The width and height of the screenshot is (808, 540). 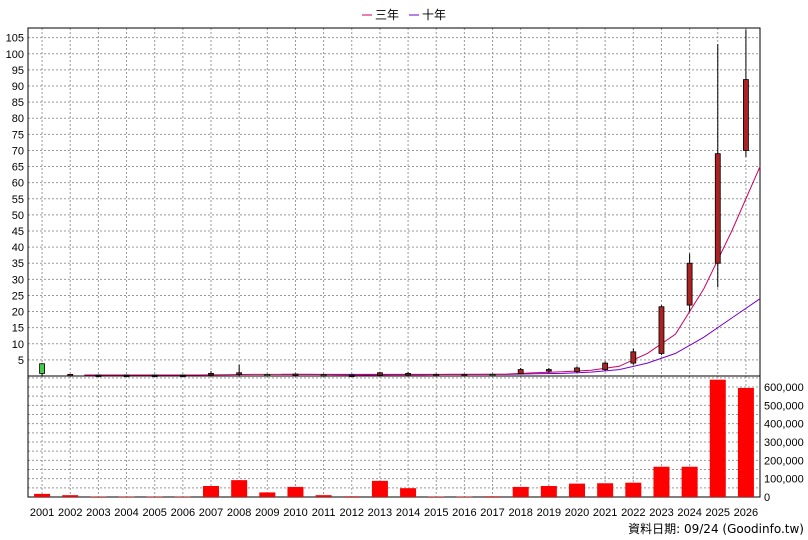 What do you see at coordinates (18, 103) in the screenshot?
I see `price-ytick-label: 85` at bounding box center [18, 103].